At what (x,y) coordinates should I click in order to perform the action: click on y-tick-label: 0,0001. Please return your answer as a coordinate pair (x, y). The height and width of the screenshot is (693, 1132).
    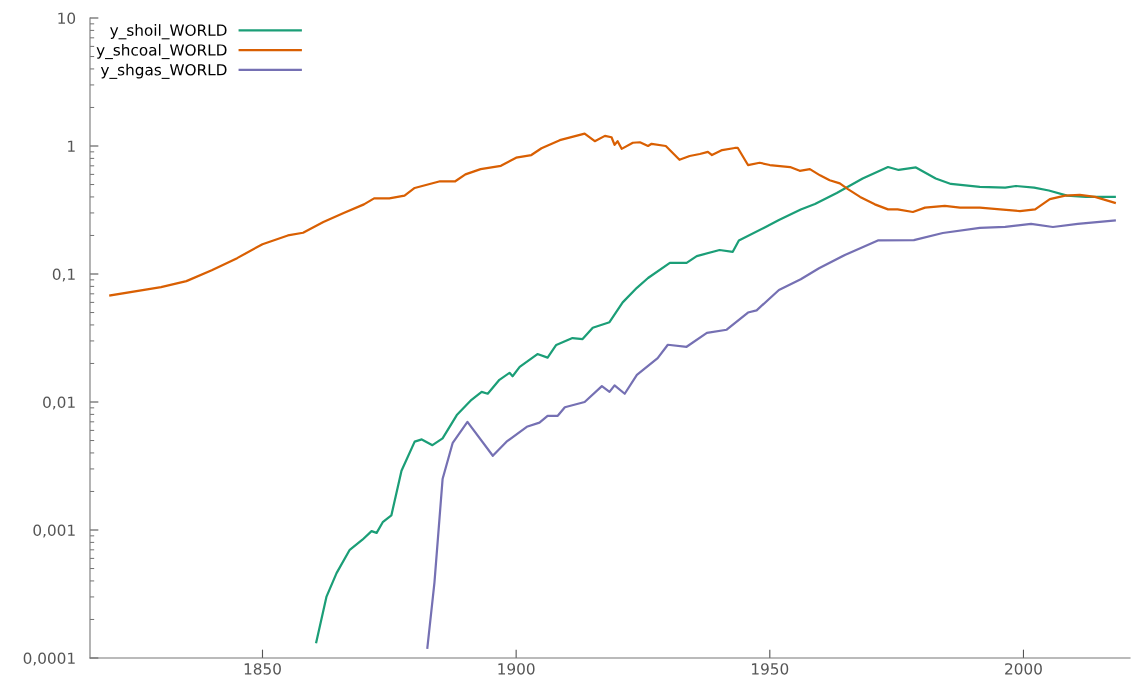
    Looking at the image, I should click on (49, 659).